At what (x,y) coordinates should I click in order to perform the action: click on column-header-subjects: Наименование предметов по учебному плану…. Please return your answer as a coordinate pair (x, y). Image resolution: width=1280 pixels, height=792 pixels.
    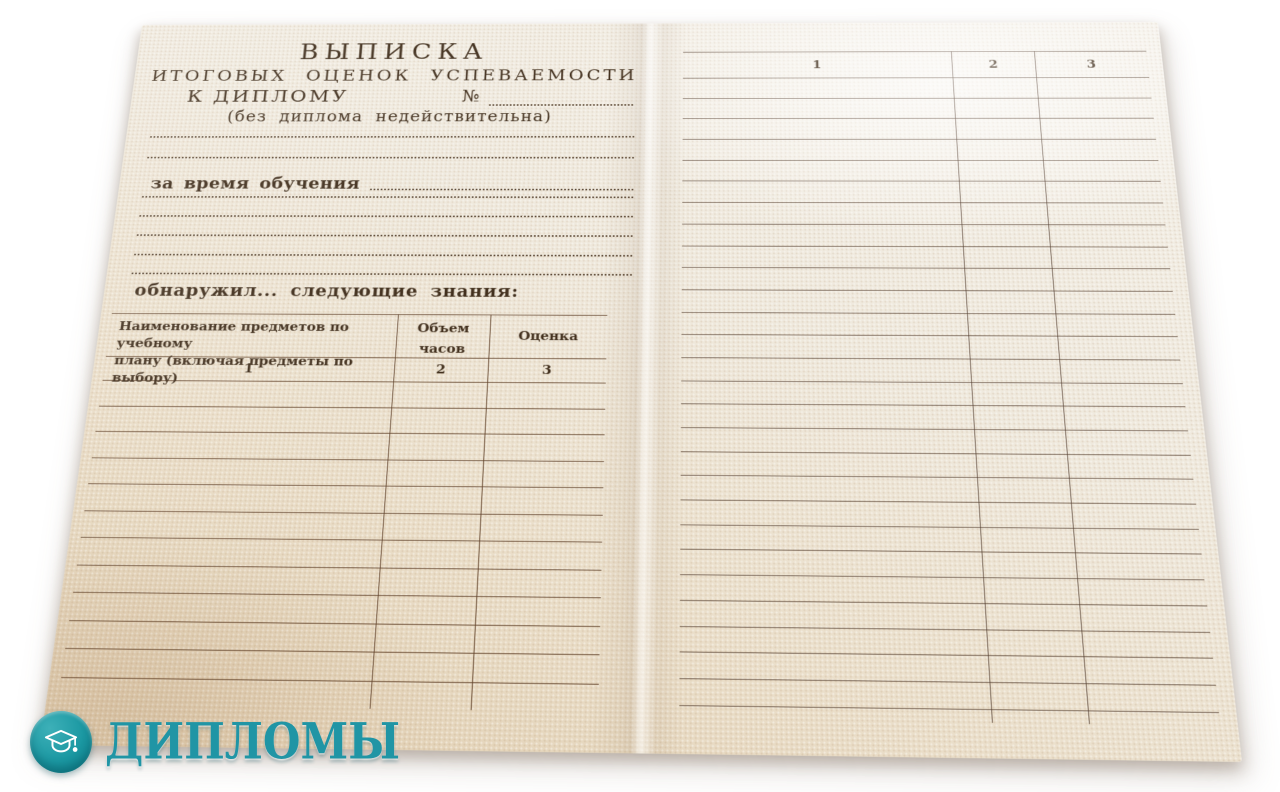
    Looking at the image, I should click on (252, 350).